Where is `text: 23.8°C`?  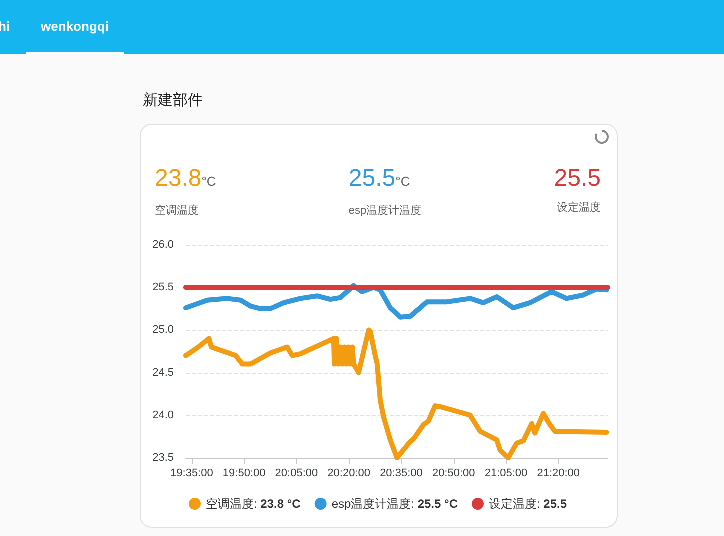
text: 23.8°C is located at coordinates (185, 178).